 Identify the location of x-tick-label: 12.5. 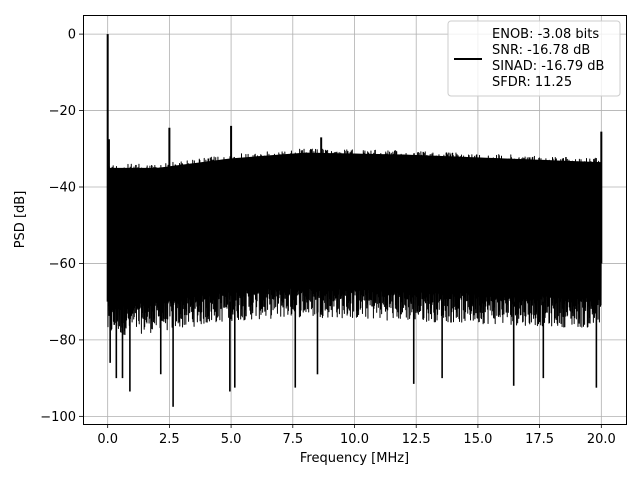
(416, 439).